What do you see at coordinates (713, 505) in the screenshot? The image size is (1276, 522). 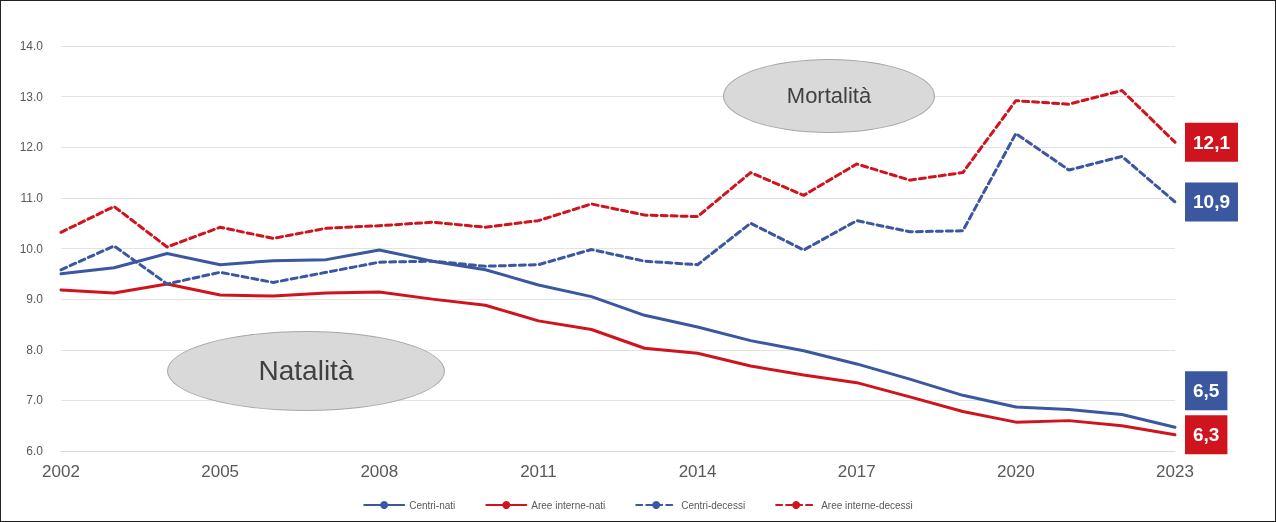 I see `legend-label: Centri-decessi` at bounding box center [713, 505].